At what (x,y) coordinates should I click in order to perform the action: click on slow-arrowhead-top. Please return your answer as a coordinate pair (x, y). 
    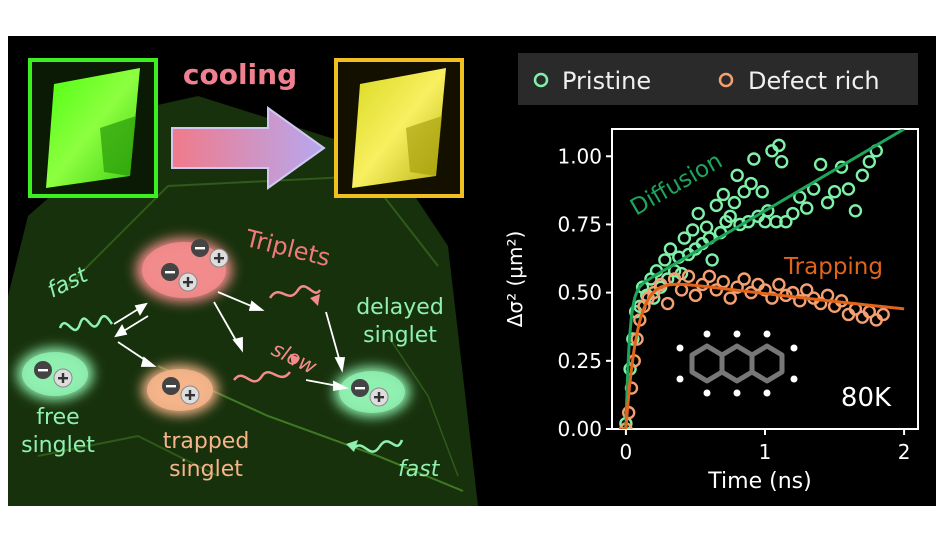
    Looking at the image, I should click on (315, 300).